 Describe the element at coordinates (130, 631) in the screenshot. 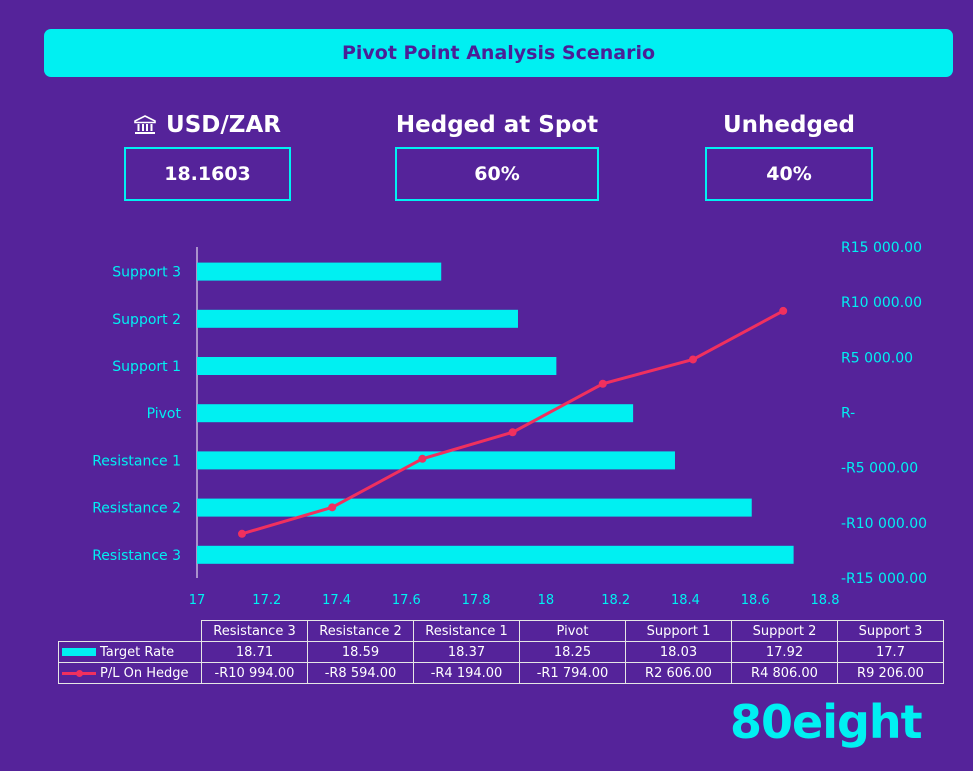

I see `table-corner` at that location.